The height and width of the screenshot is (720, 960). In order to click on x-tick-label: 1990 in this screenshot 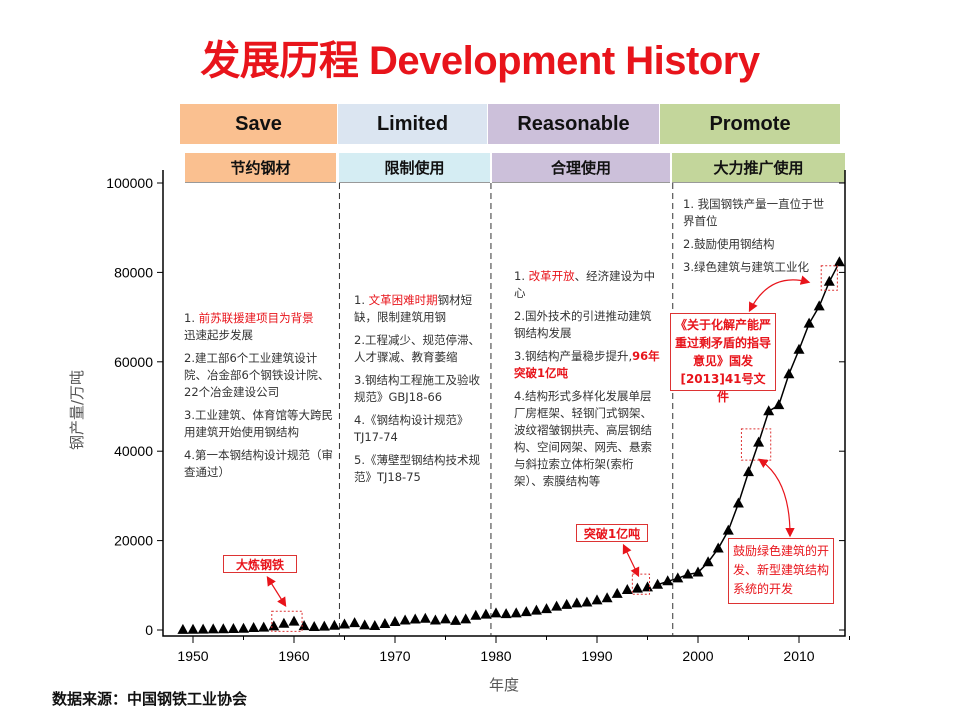, I will do `click(596, 656)`.